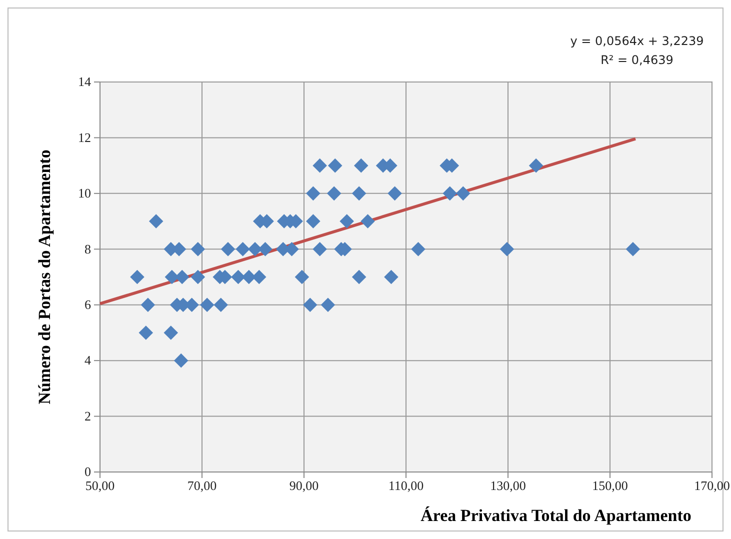 This screenshot has width=731, height=539. What do you see at coordinates (84, 193) in the screenshot?
I see `y-tick-label: 10` at bounding box center [84, 193].